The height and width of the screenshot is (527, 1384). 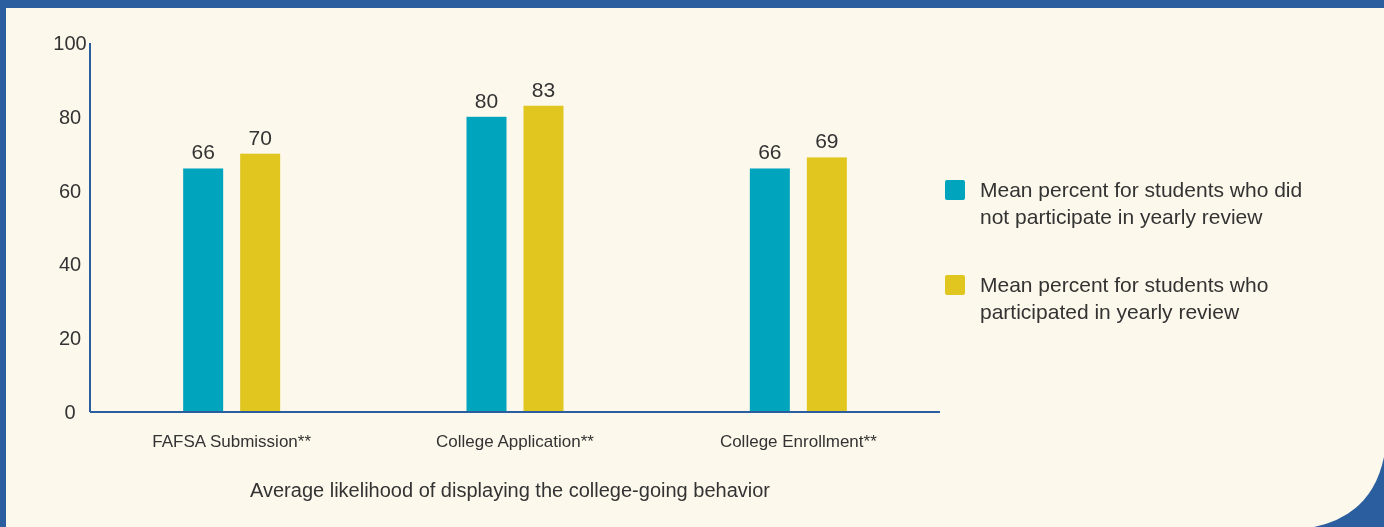 I want to click on data-label: 69, so click(x=827, y=141).